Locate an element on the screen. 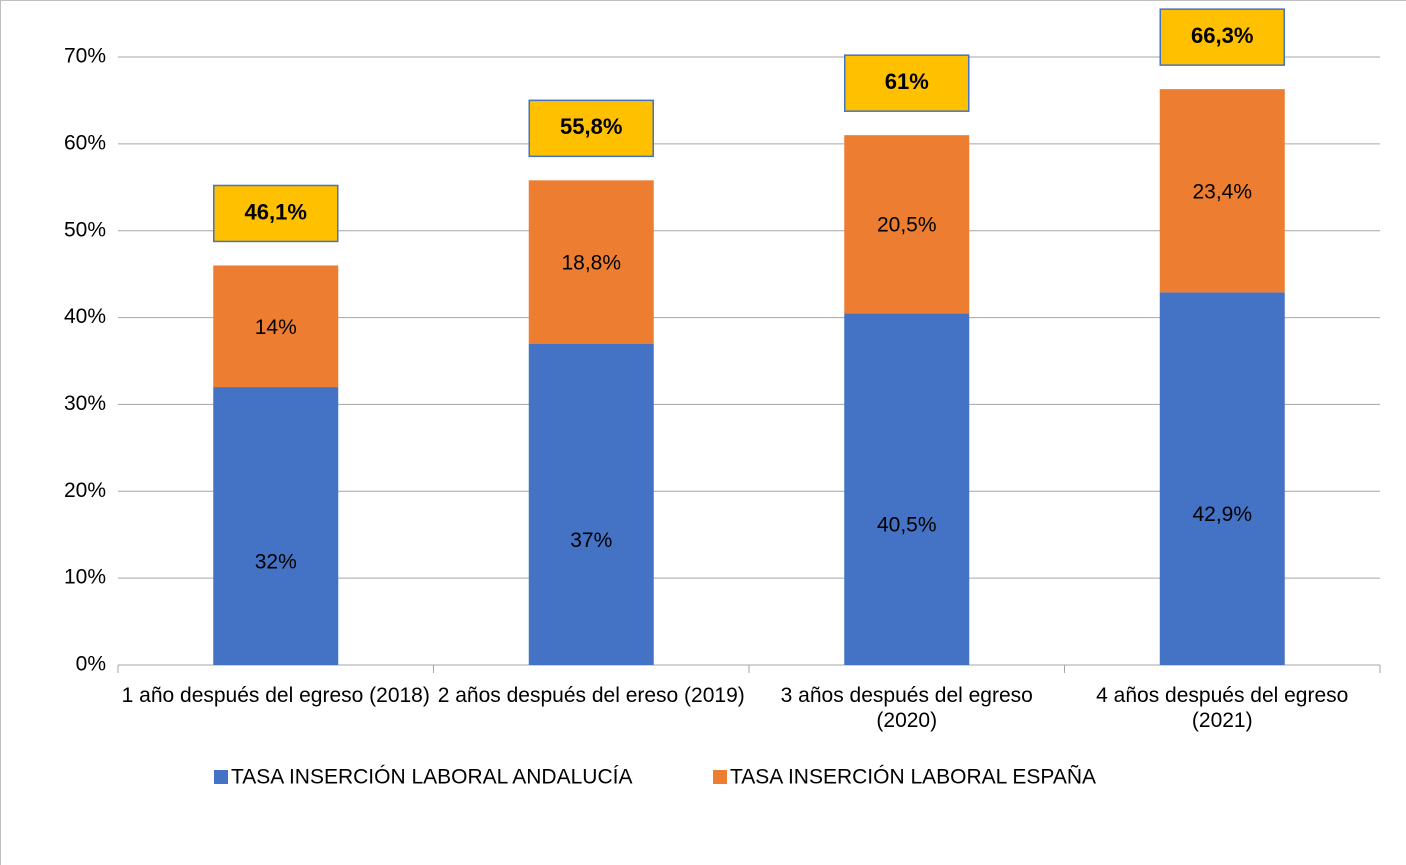 The image size is (1406, 865). x-tick-label: 3 años después del egreso (2020) is located at coordinates (906, 708).